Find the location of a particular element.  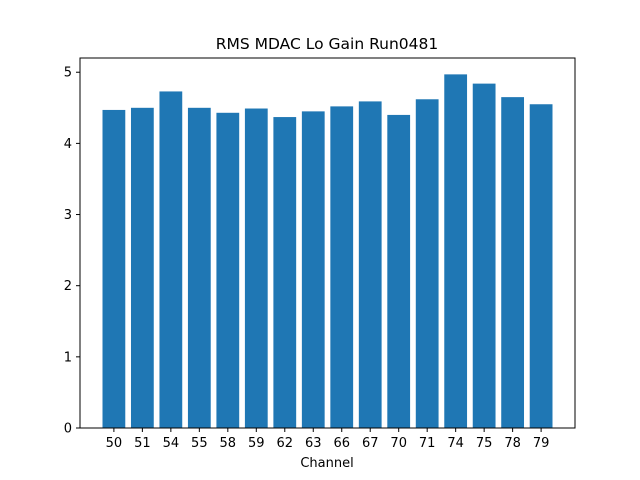

x-tick-label: 66 is located at coordinates (341, 443).